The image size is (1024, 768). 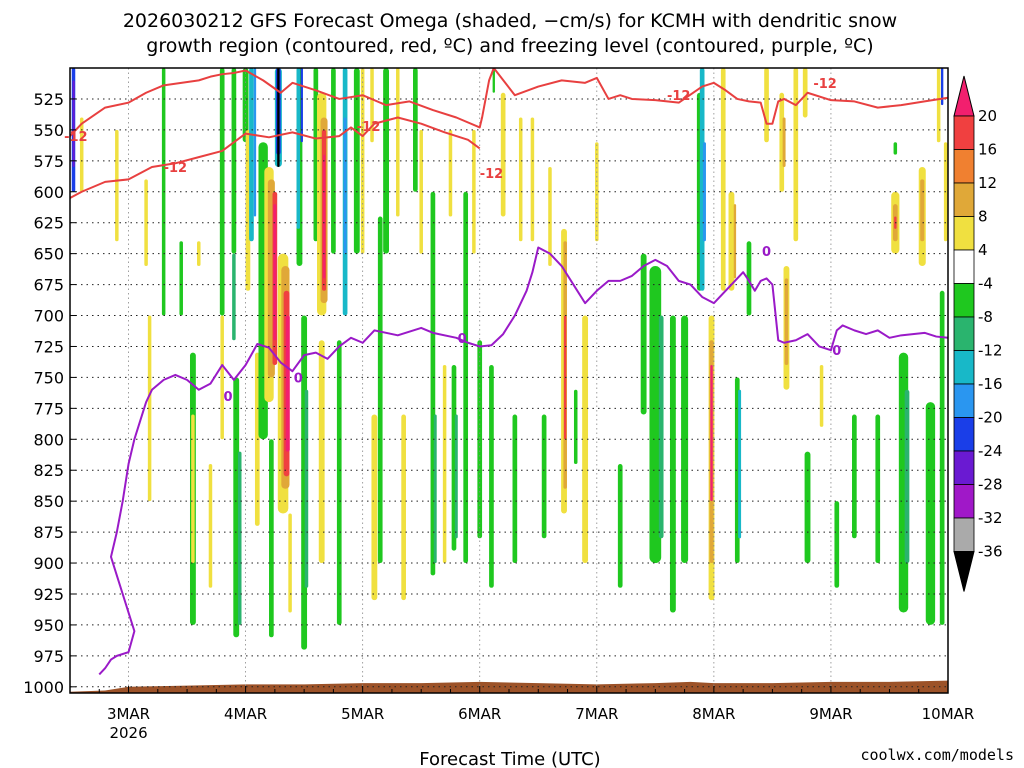 What do you see at coordinates (987, 116) in the screenshot?
I see `colorbar-label-0: 20` at bounding box center [987, 116].